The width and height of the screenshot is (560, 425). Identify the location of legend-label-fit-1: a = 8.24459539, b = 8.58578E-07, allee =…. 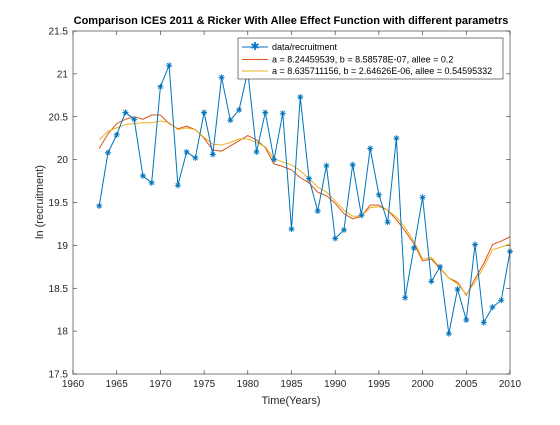
(362, 60).